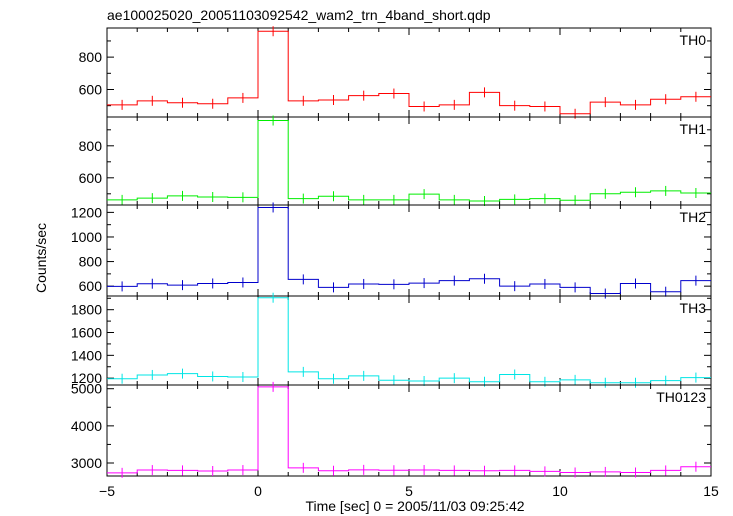 The width and height of the screenshot is (733, 516). I want to click on panel-frame-th2, so click(409, 250).